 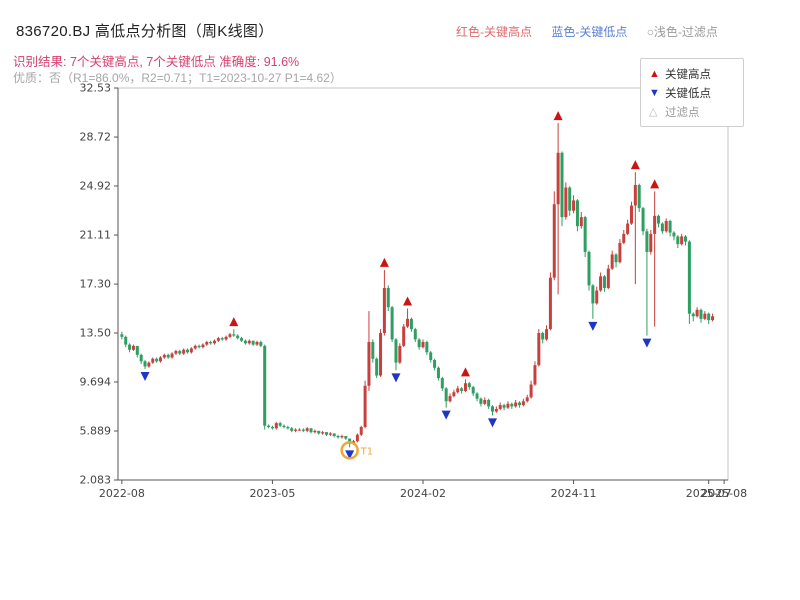 What do you see at coordinates (96, 284) in the screenshot?
I see `svg-text: 17.30` at bounding box center [96, 284].